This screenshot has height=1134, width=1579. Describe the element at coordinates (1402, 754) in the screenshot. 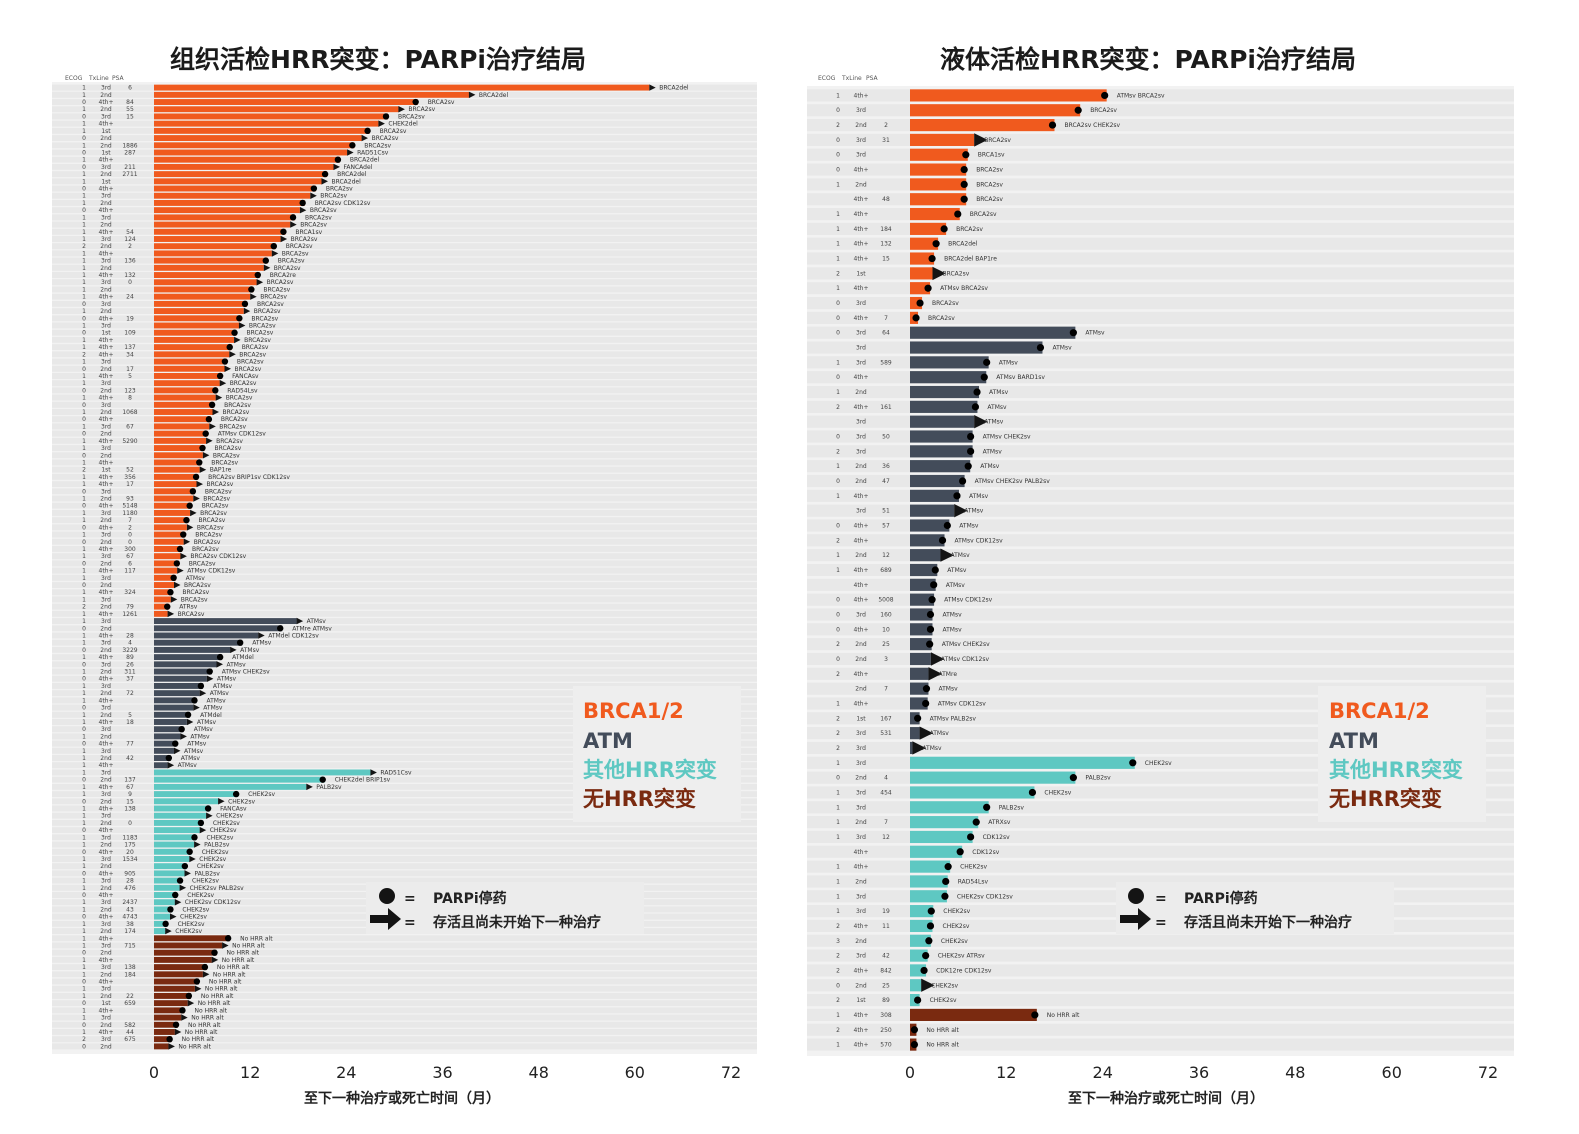

I see `liquid-group-legend-box` at that location.